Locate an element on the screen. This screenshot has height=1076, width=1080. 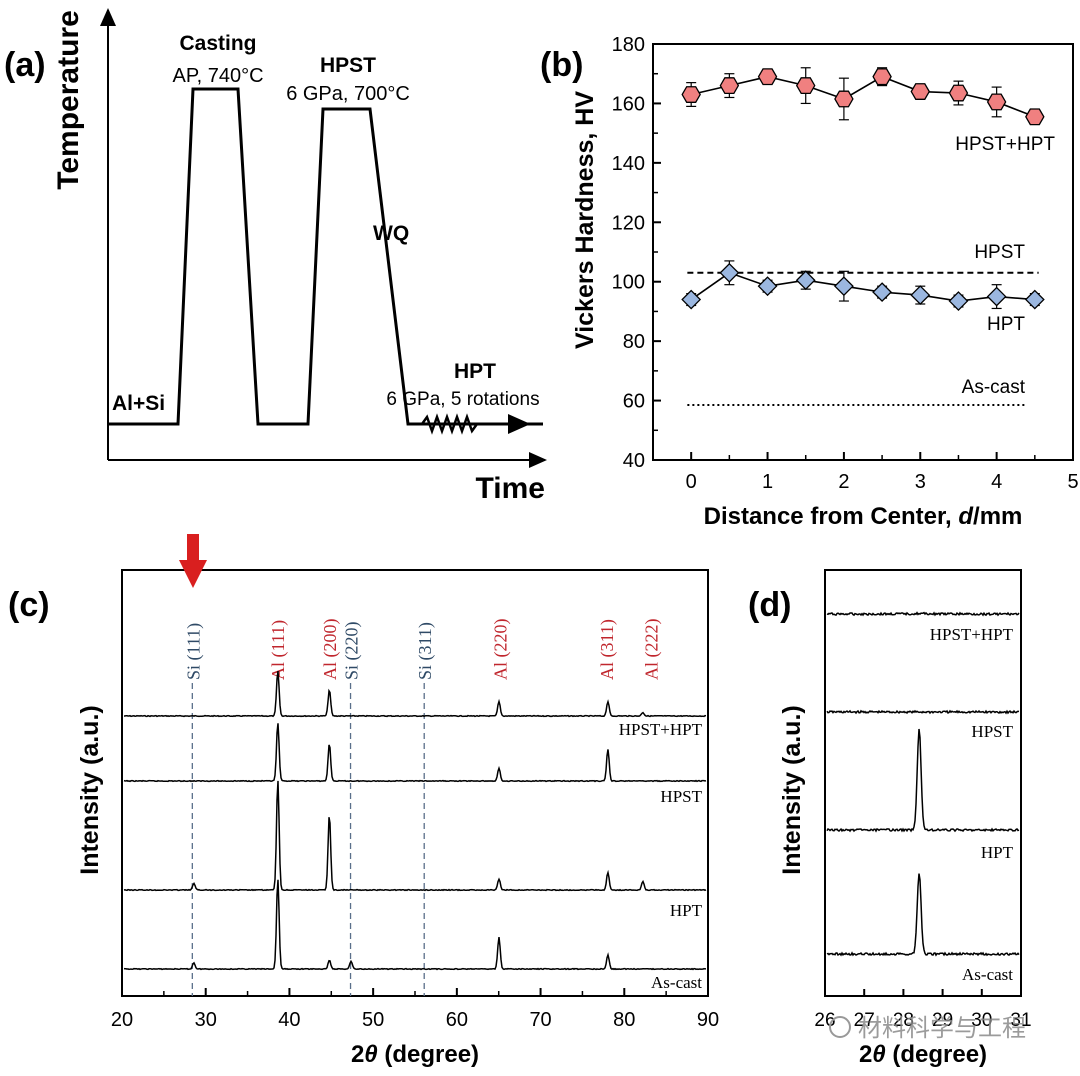
label-hpst: HPST is located at coordinates (348, 65).